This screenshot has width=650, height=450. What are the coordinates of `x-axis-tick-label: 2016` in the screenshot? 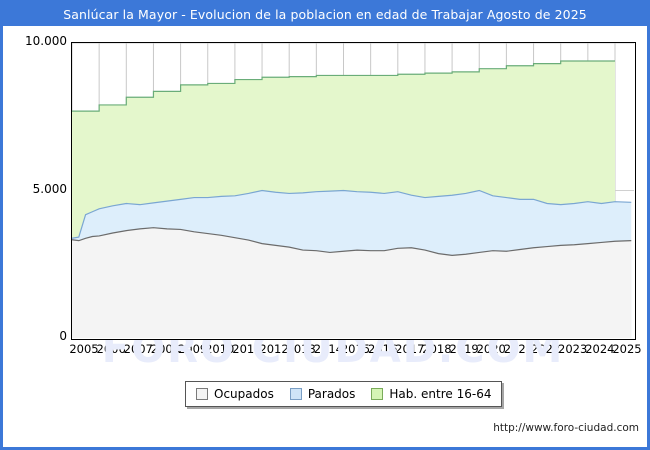 It's located at (383, 349).